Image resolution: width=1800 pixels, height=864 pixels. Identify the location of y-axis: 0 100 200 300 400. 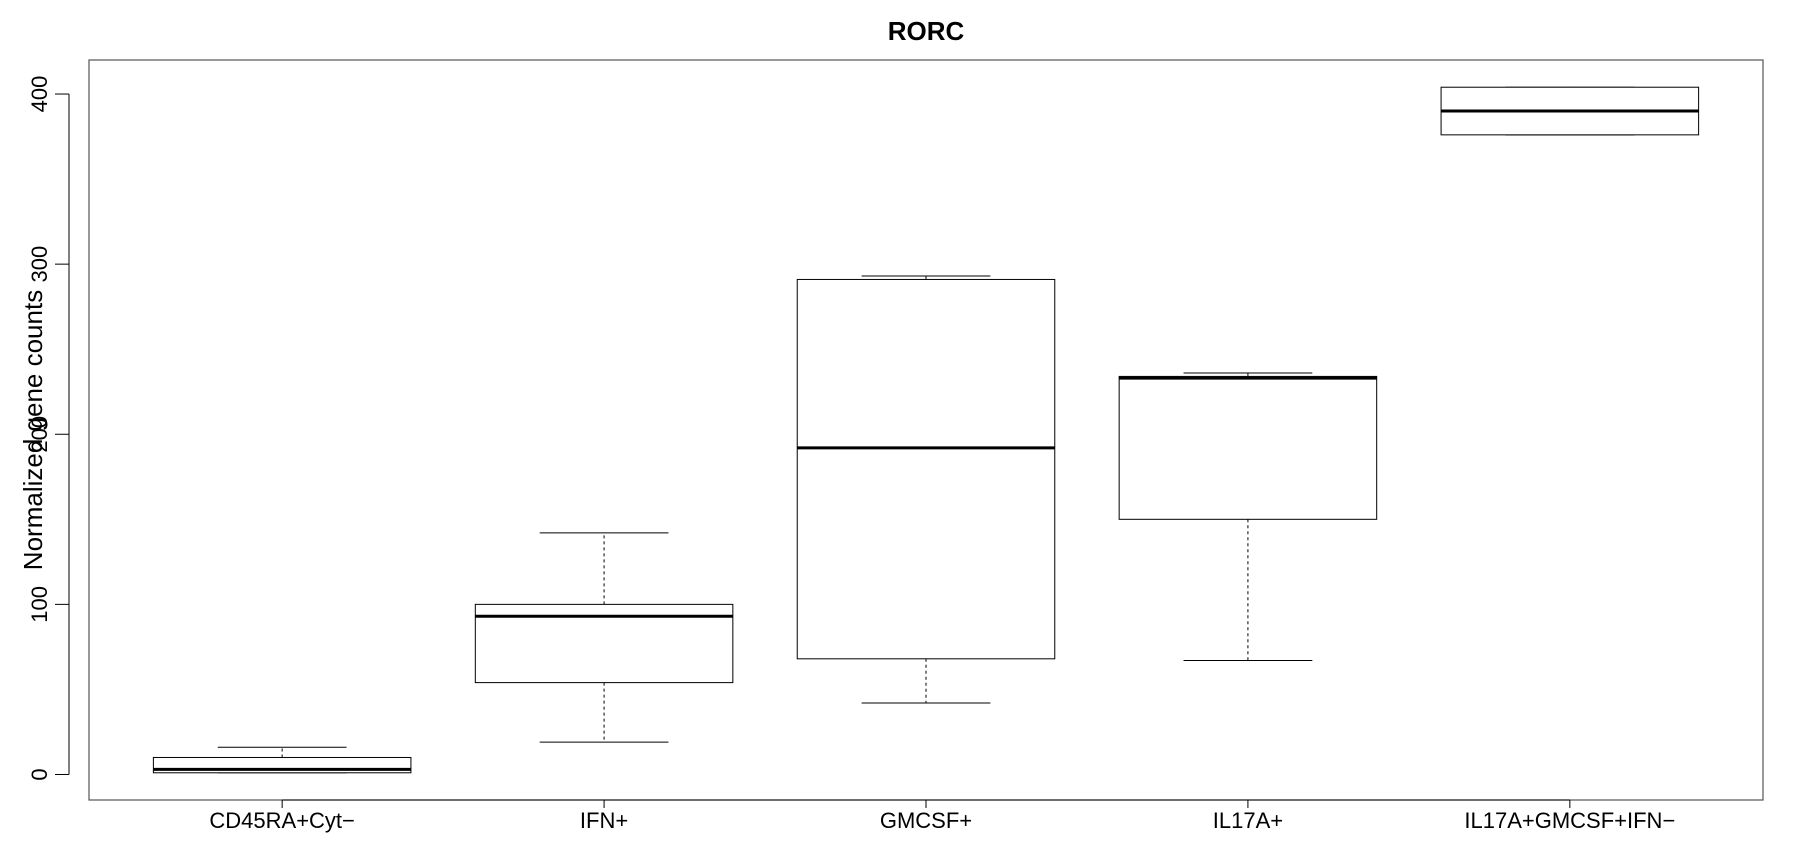
(48, 428).